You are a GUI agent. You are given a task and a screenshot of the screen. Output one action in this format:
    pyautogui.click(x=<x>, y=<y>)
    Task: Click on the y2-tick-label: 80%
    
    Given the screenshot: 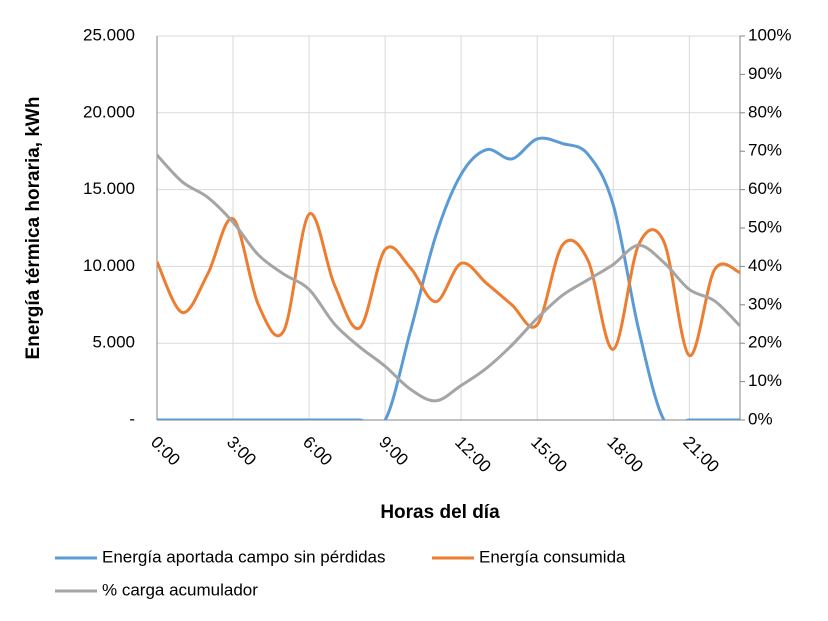 What is the action you would take?
    pyautogui.click(x=765, y=111)
    